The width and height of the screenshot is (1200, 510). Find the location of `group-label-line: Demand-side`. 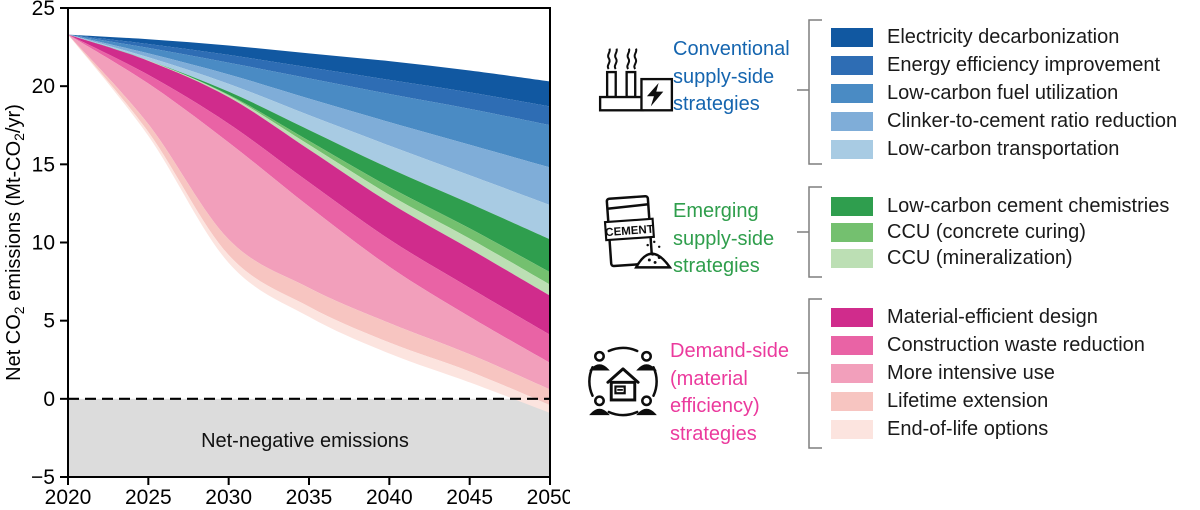

group-label-line: Demand-side is located at coordinates (729, 351).